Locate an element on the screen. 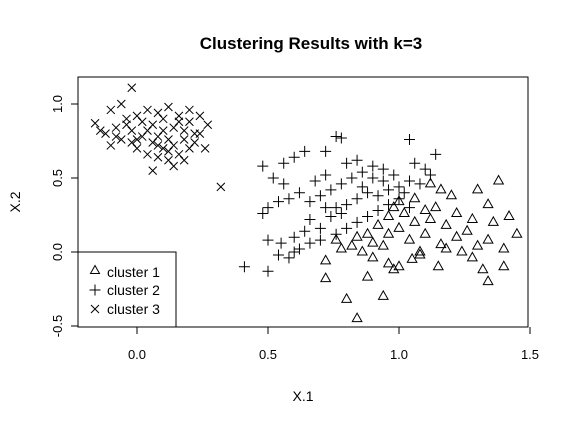 This screenshot has height=426, width=570. legend-label-cluster-2: cluster 2 is located at coordinates (133, 290).